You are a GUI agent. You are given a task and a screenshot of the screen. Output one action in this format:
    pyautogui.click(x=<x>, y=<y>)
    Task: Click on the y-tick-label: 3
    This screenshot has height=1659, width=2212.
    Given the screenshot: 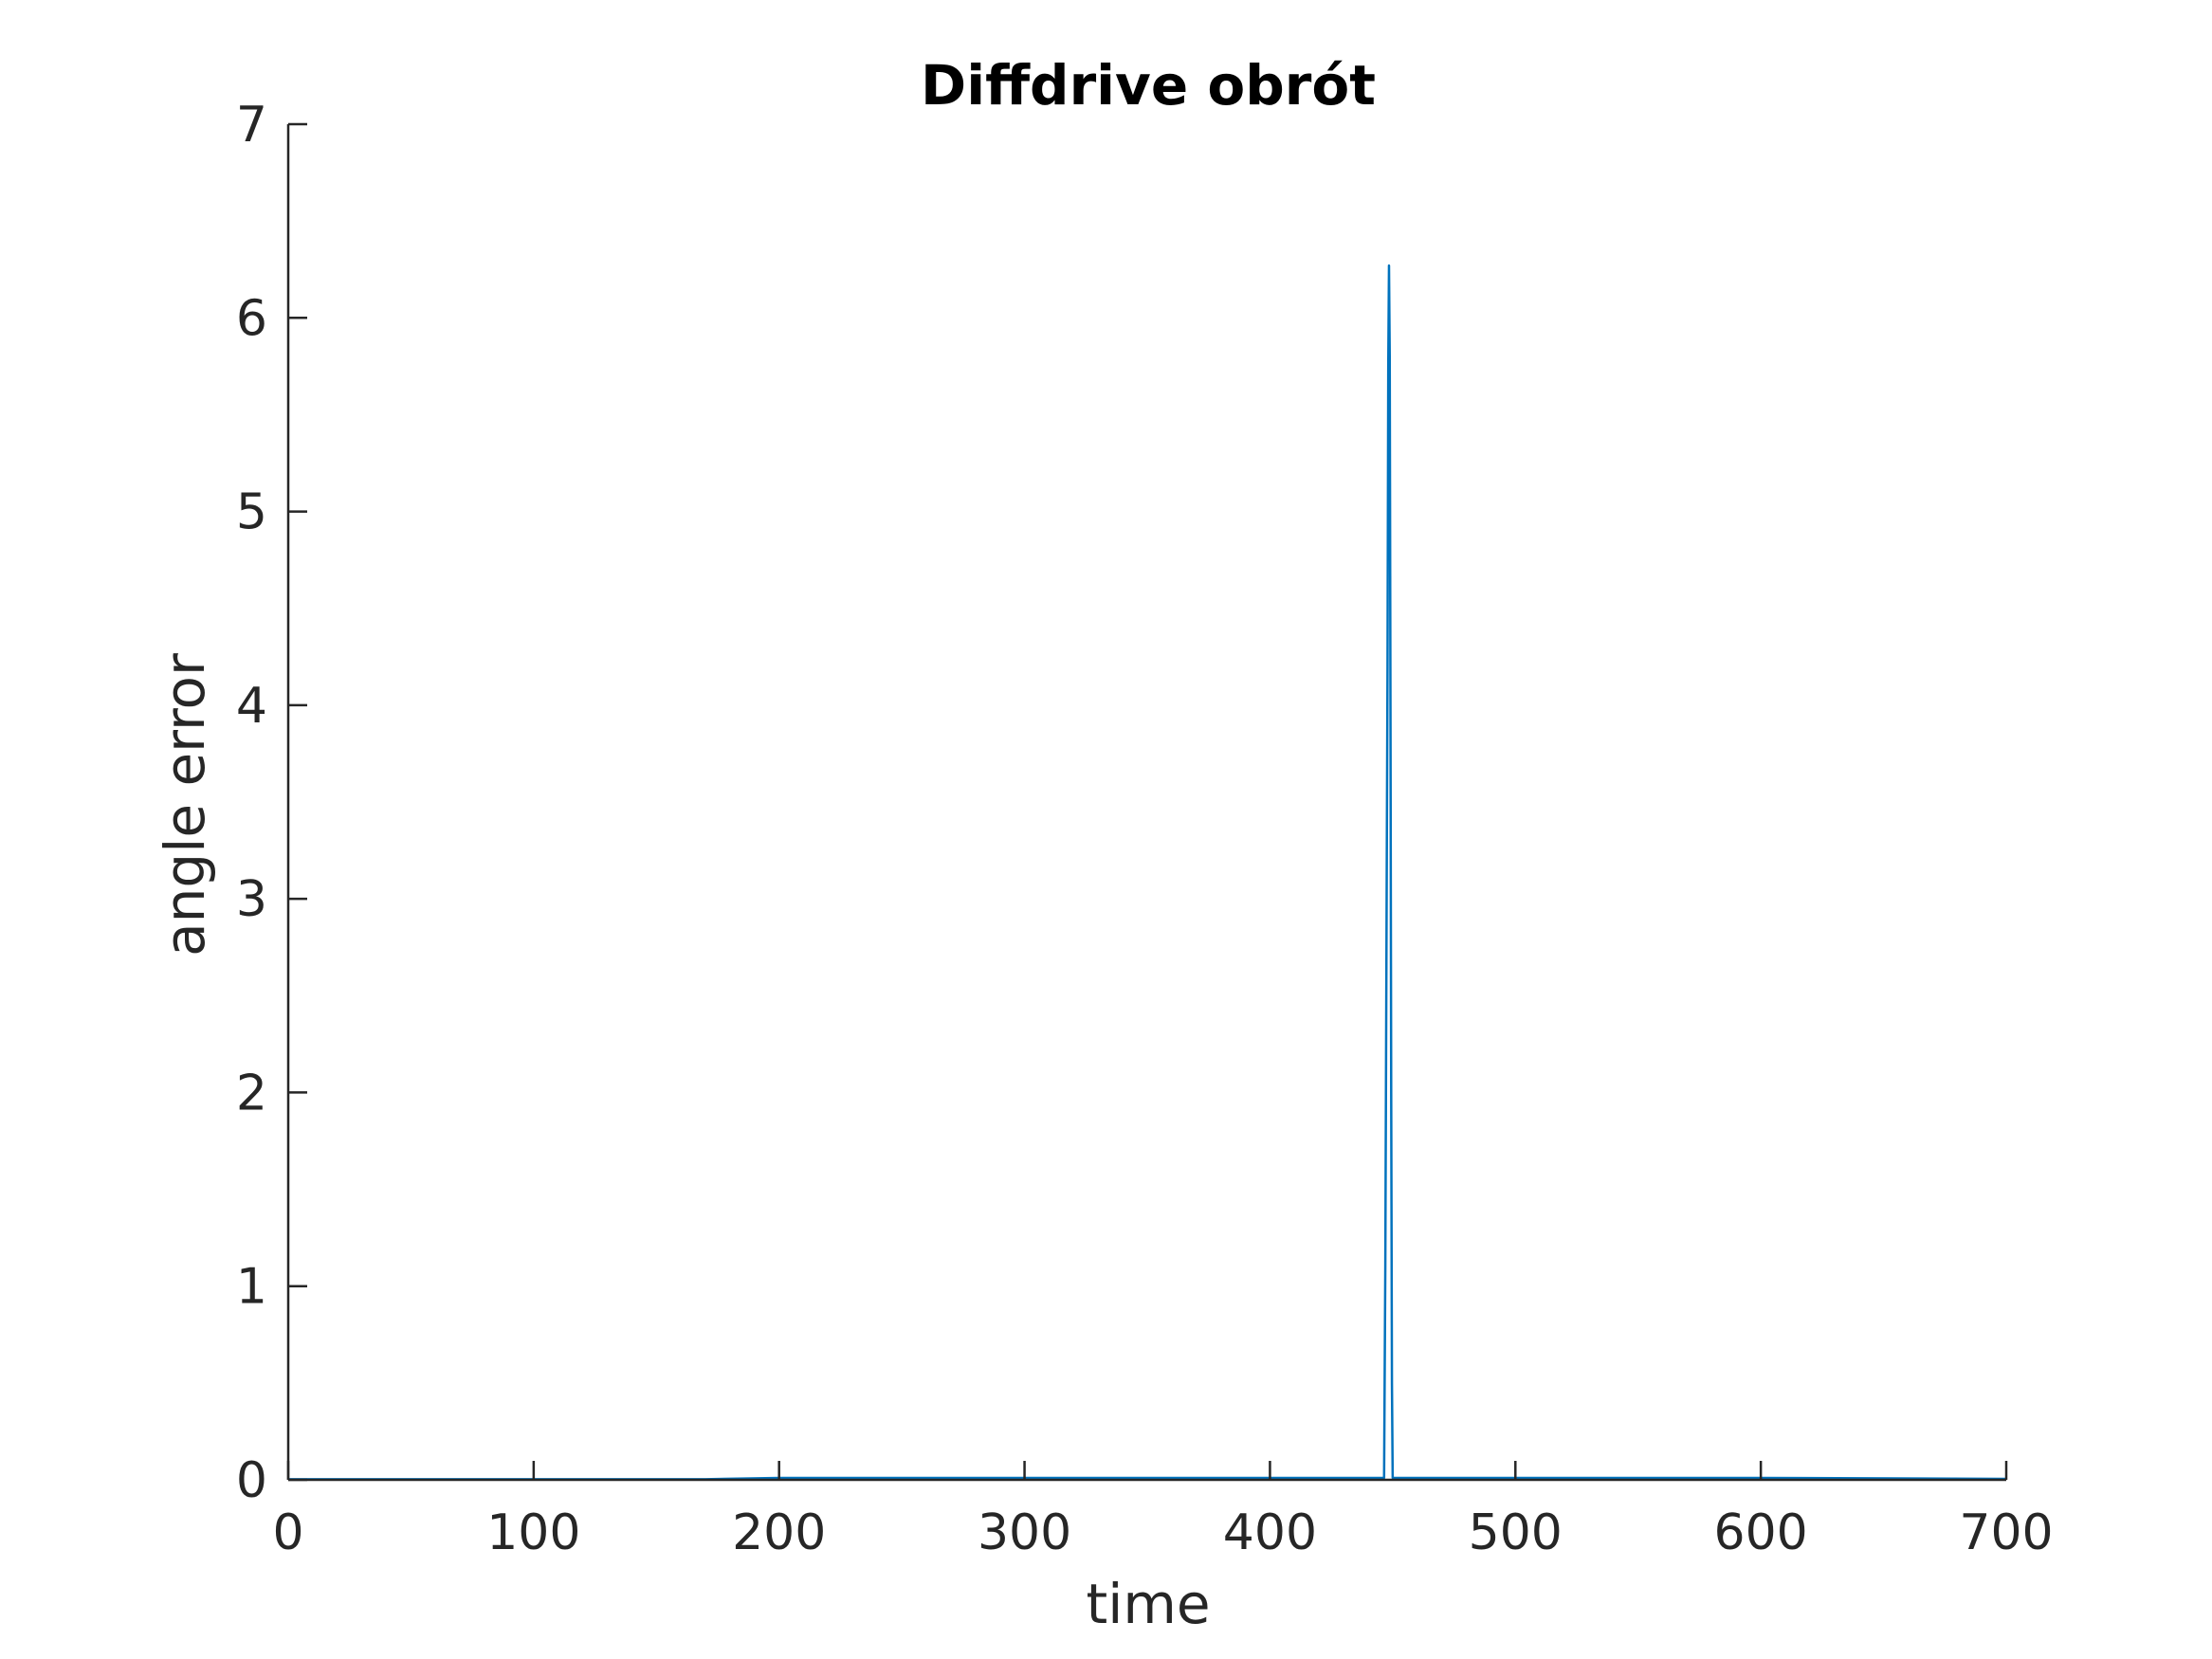 What is the action you would take?
    pyautogui.click(x=251, y=899)
    